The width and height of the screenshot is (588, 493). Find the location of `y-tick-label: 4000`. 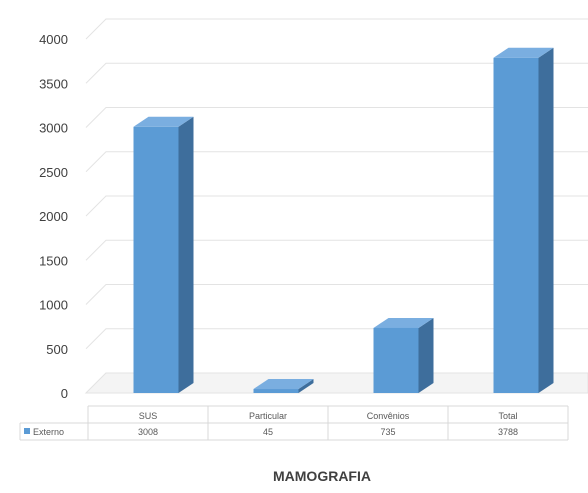

y-tick-label: 4000 is located at coordinates (53, 39).